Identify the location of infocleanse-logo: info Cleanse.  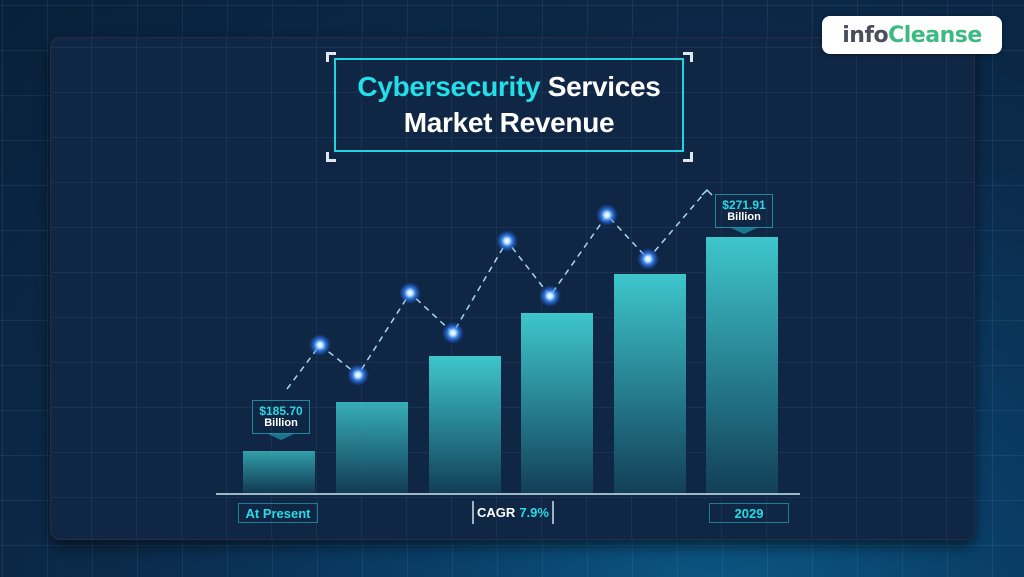
(912, 35).